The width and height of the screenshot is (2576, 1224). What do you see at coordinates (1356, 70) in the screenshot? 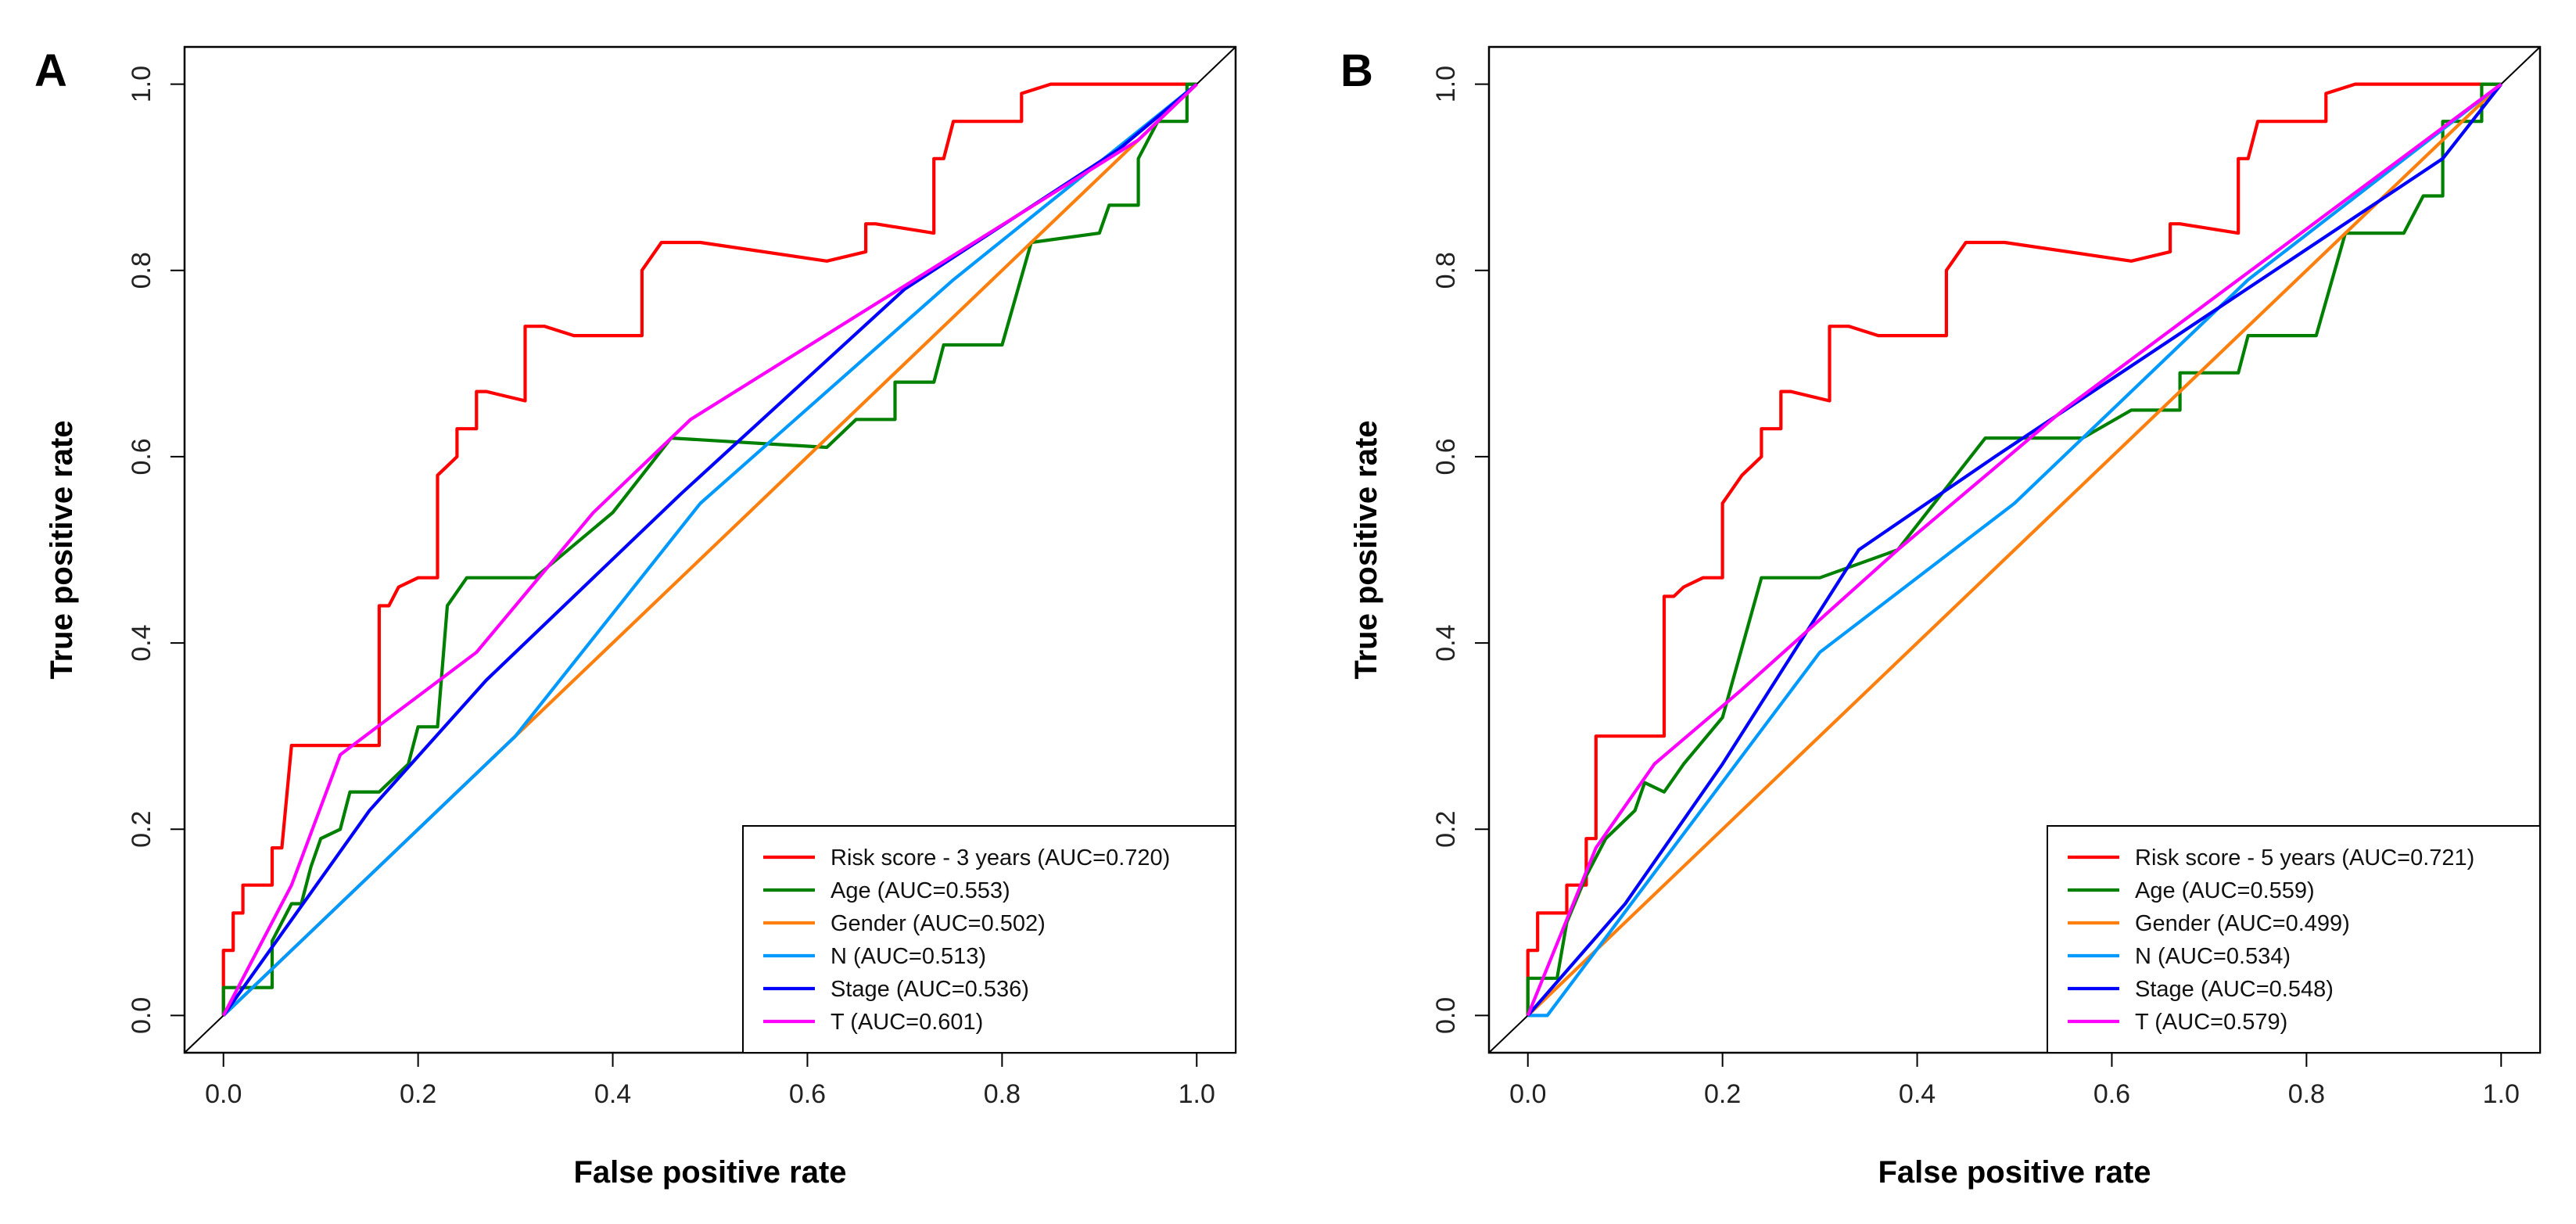
I see `panel-letter-b: B` at bounding box center [1356, 70].